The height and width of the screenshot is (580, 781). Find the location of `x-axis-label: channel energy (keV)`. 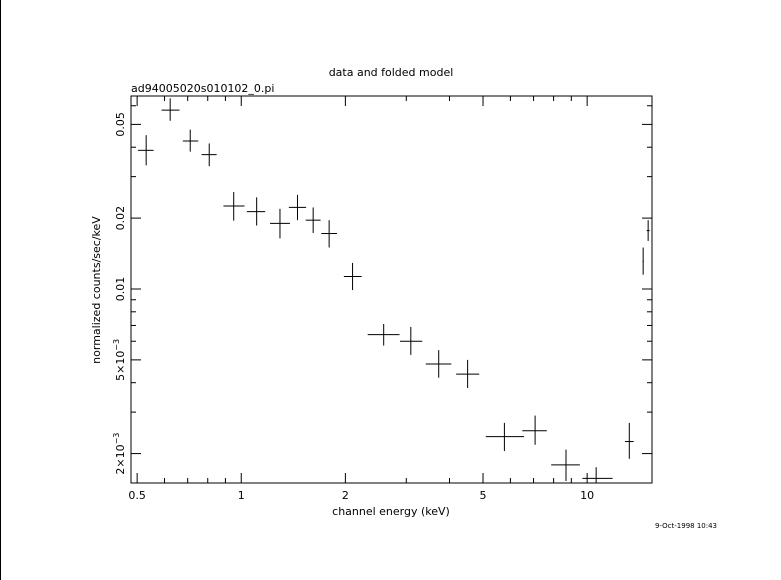

x-axis-label: channel energy (keV) is located at coordinates (391, 511).